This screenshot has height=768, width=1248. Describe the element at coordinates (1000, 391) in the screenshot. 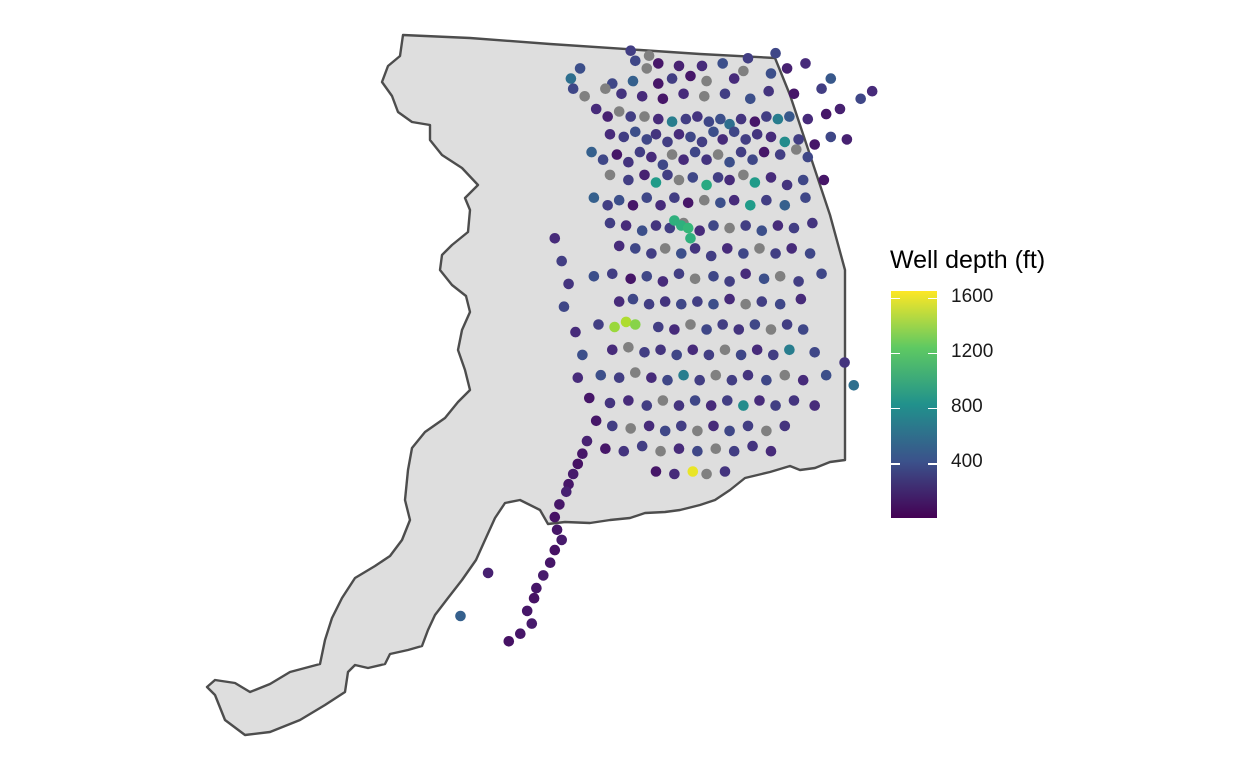

I see `color-legend: Well depth (ft) 400 800 1200 1600` at that location.